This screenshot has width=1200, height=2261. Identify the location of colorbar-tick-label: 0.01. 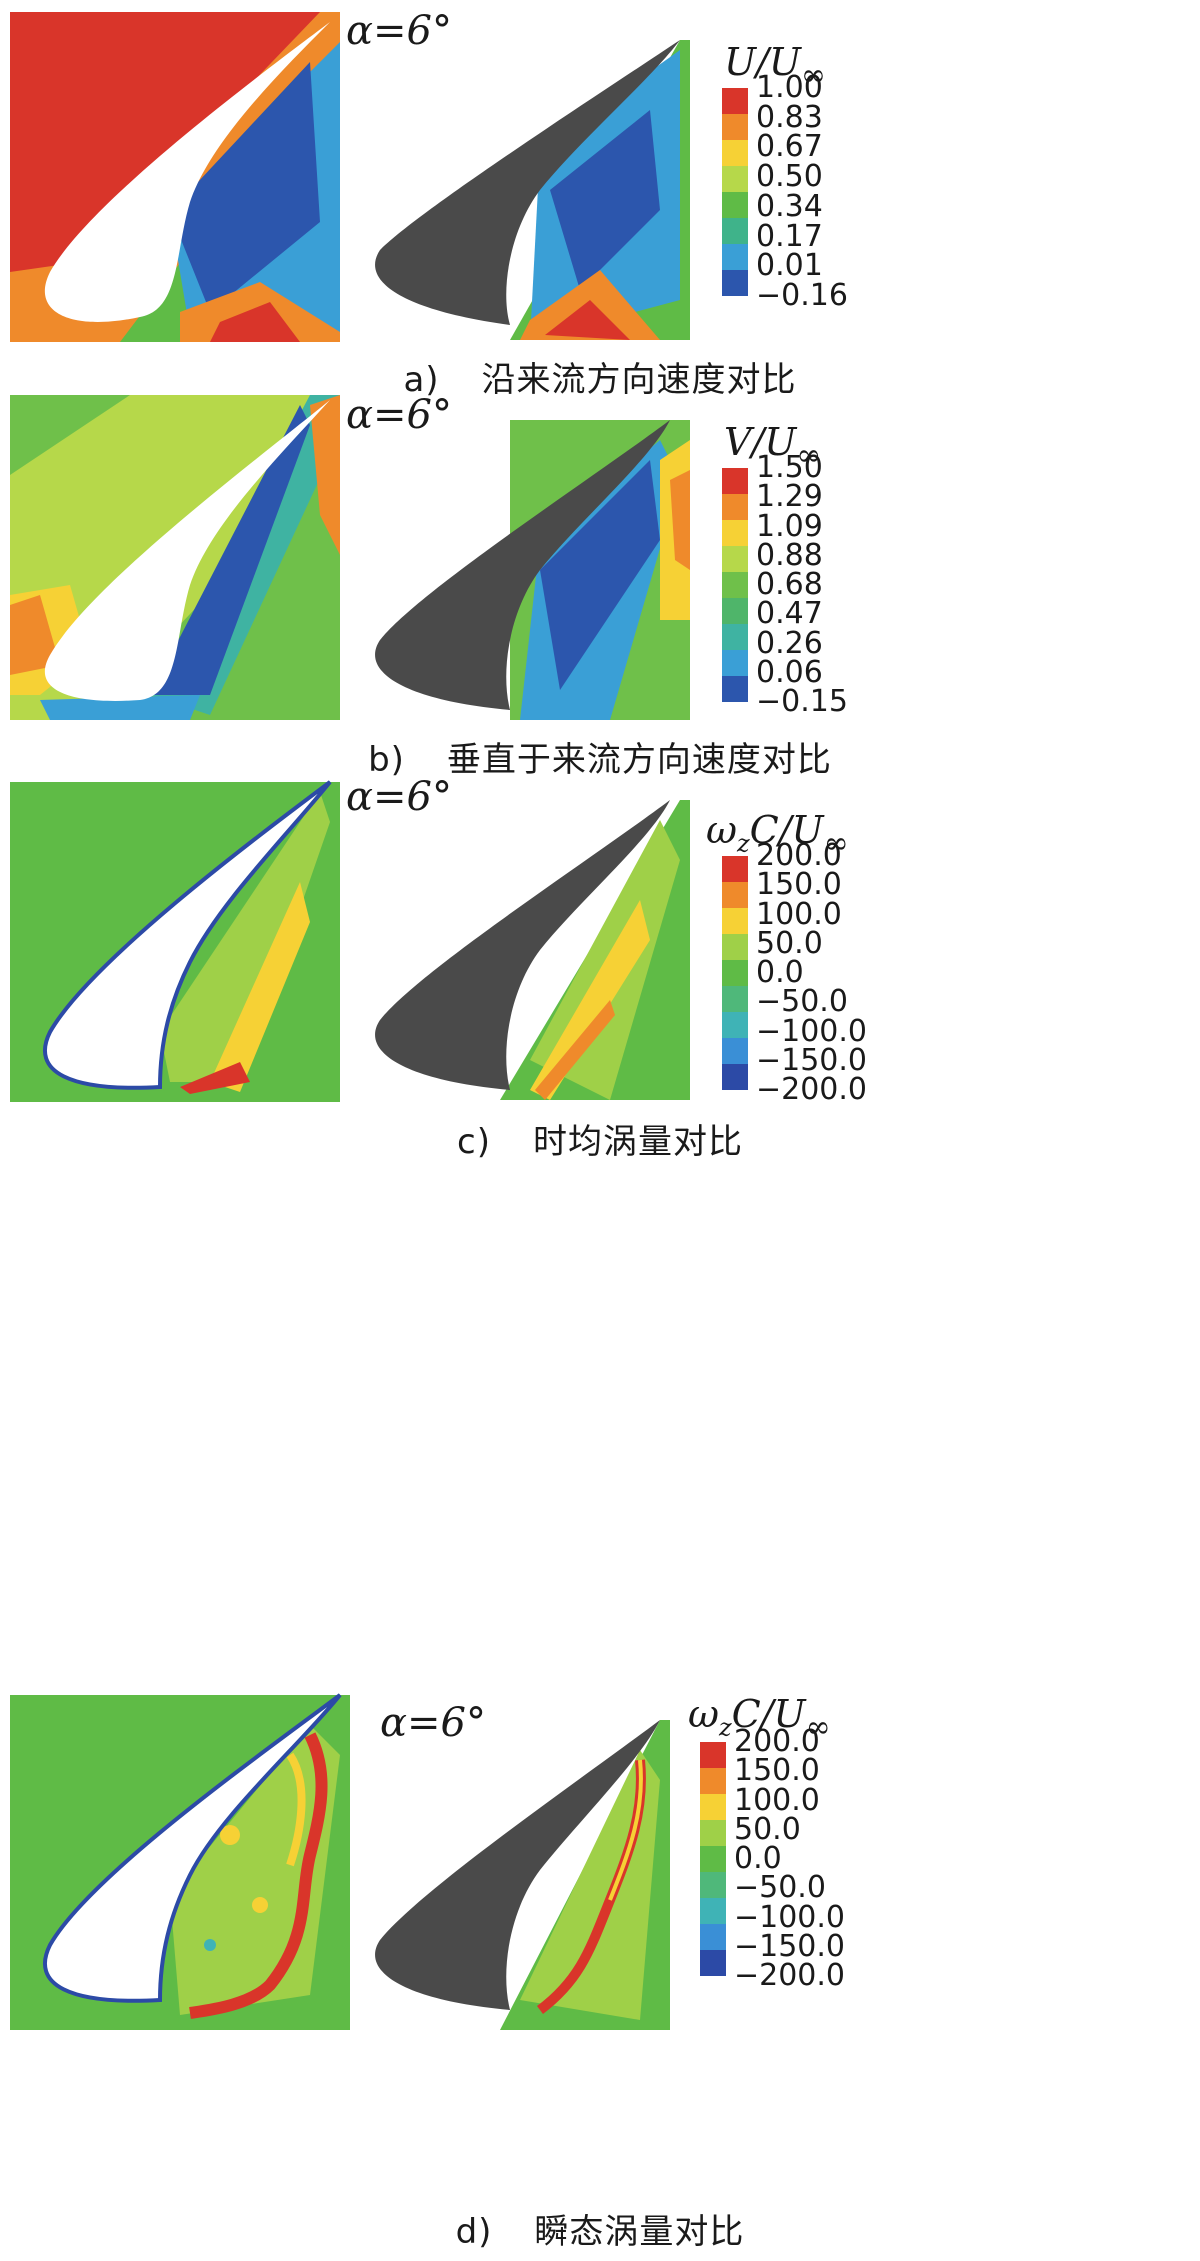
(789, 266).